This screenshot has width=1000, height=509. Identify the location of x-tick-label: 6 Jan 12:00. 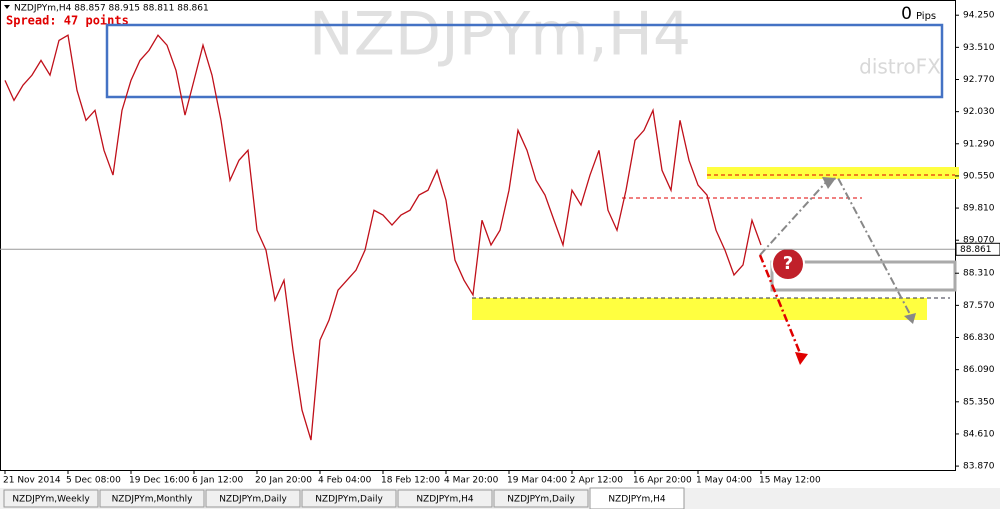
(218, 481).